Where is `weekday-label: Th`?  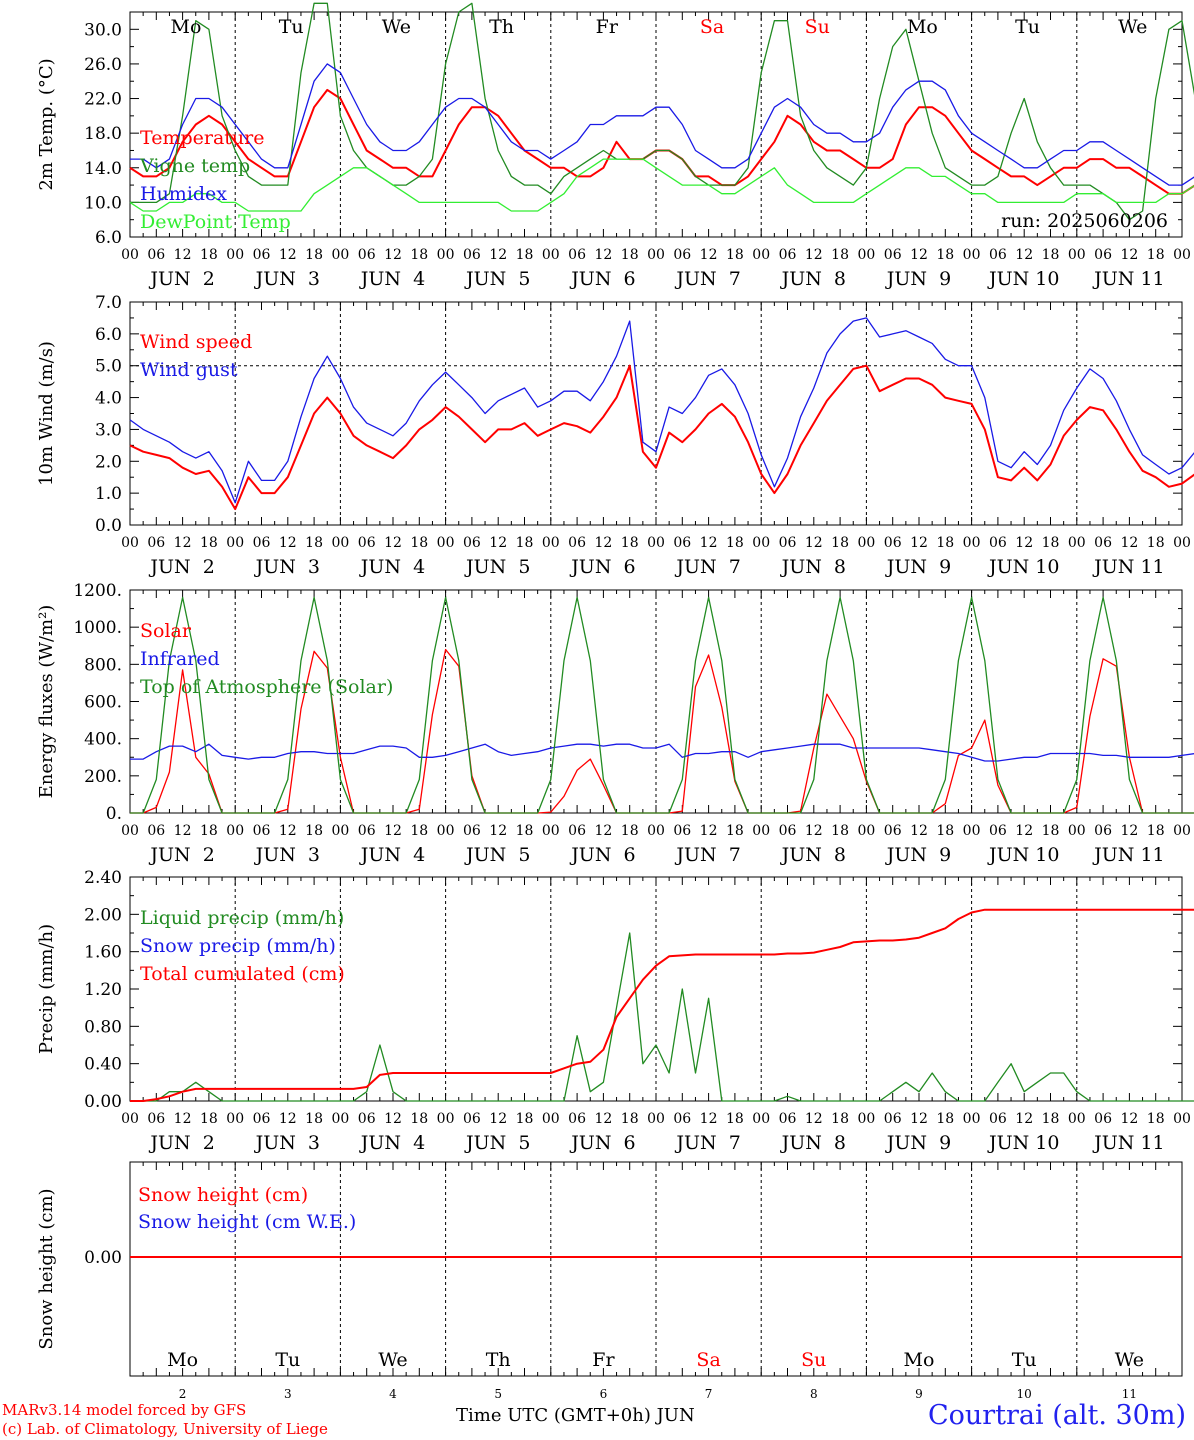
weekday-label: Th is located at coordinates (501, 27).